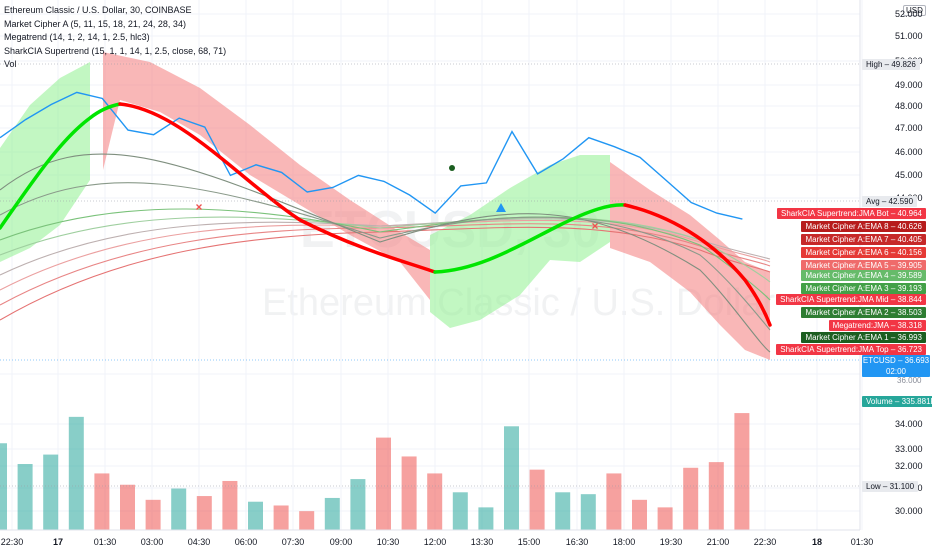 This screenshot has height=550, width=932. What do you see at coordinates (909, 424) in the screenshot?
I see `price-tick-label: 34.000` at bounding box center [909, 424].